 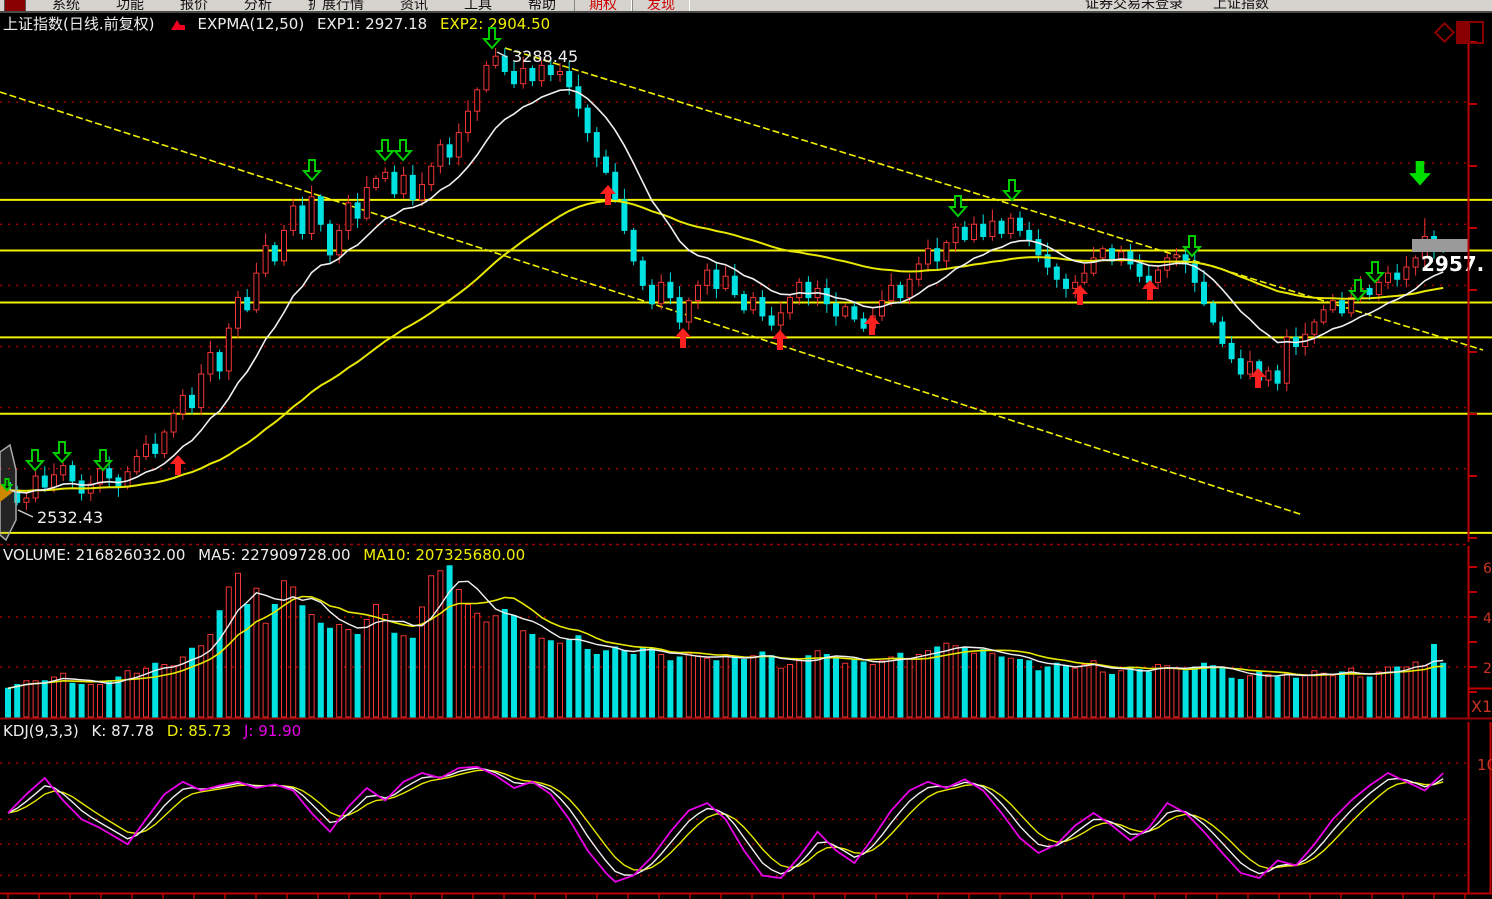 What do you see at coordinates (336, 5) in the screenshot?
I see `menu-item-4: 扩展行情` at bounding box center [336, 5].